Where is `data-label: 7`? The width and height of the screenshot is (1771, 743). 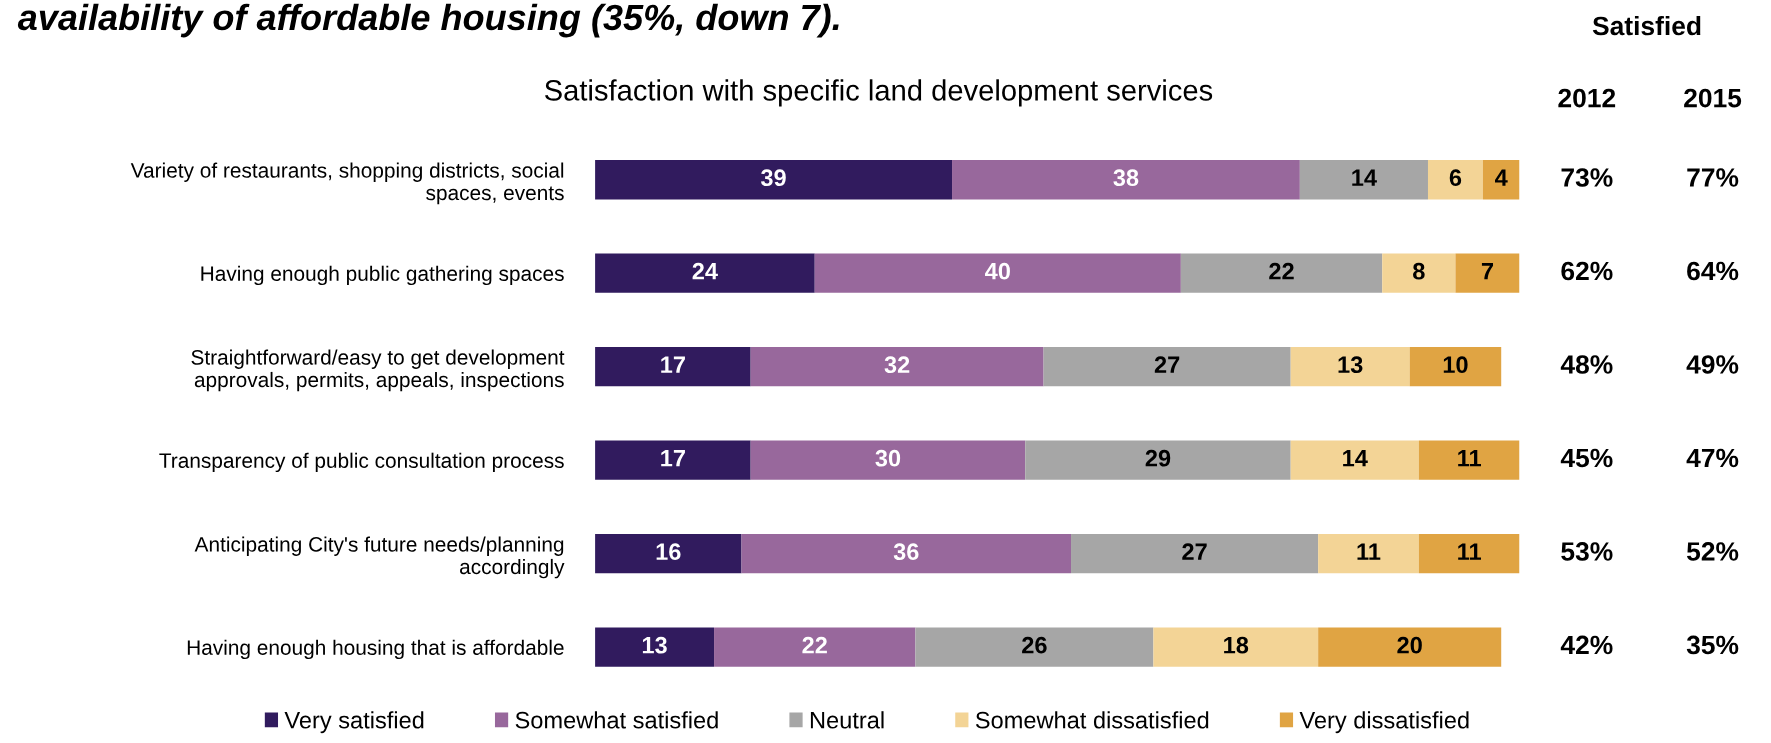 data-label: 7 is located at coordinates (1487, 271).